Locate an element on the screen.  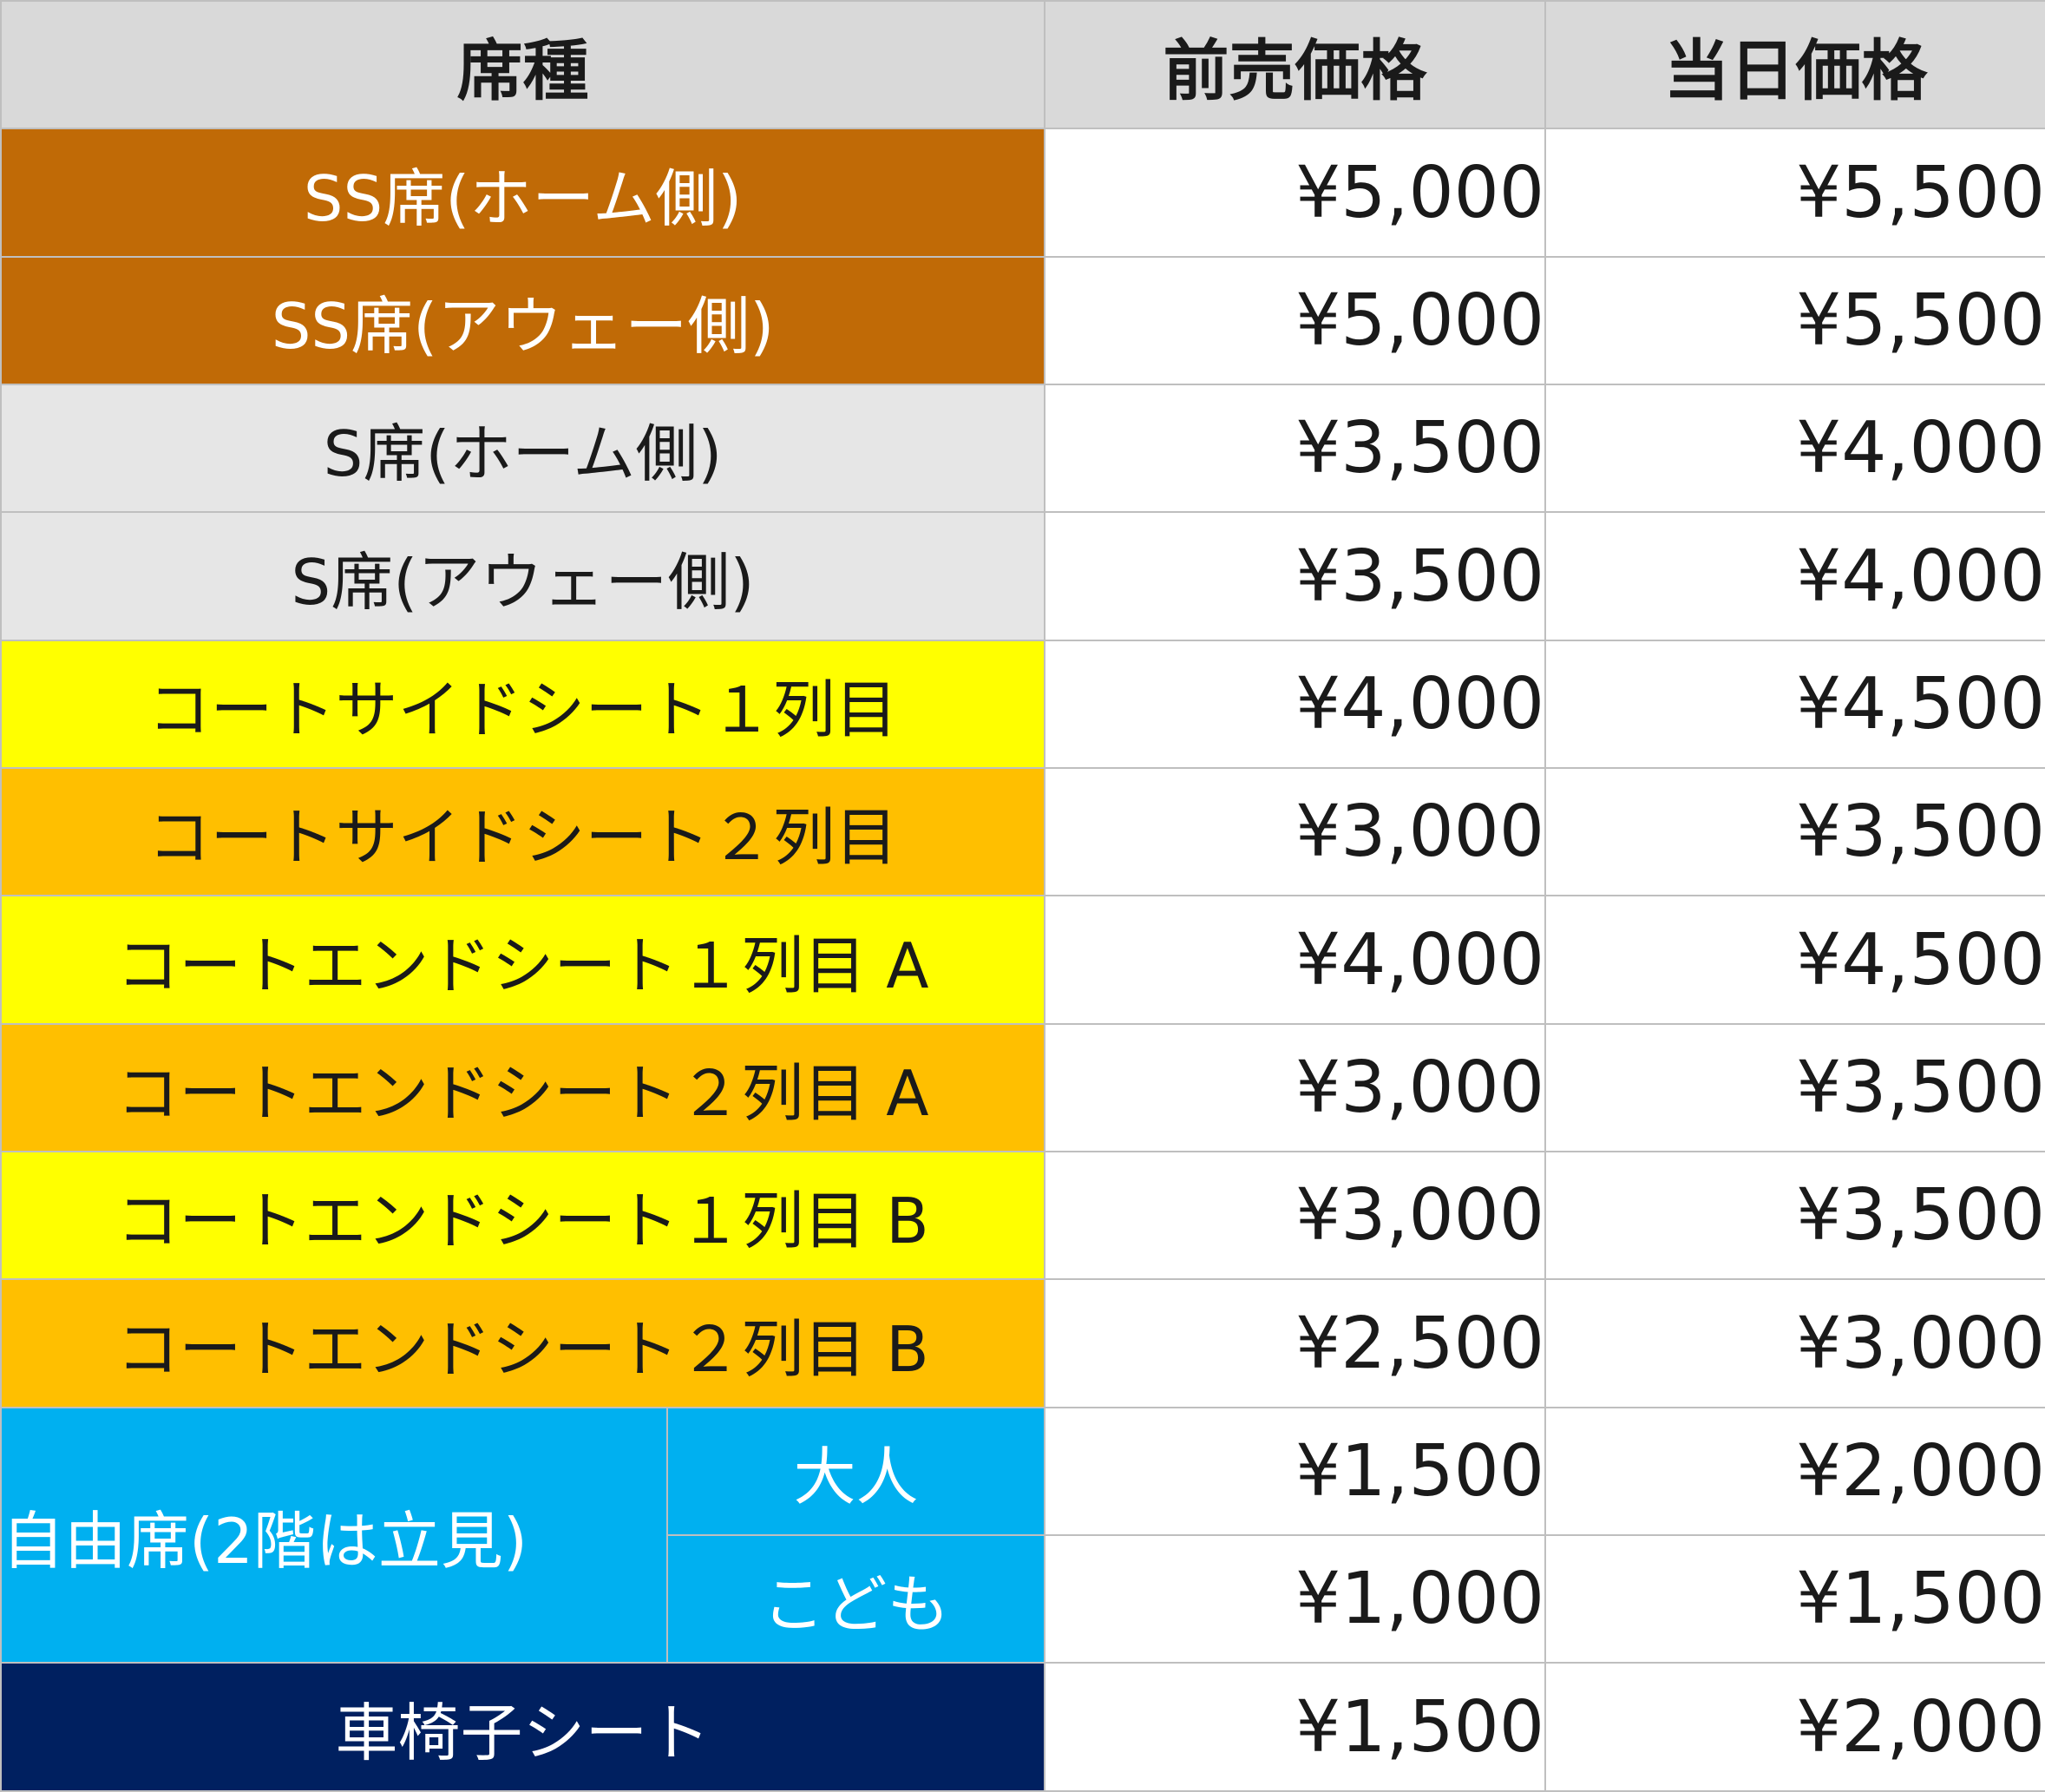
header-seat-type: 席種 is located at coordinates (522, 65).